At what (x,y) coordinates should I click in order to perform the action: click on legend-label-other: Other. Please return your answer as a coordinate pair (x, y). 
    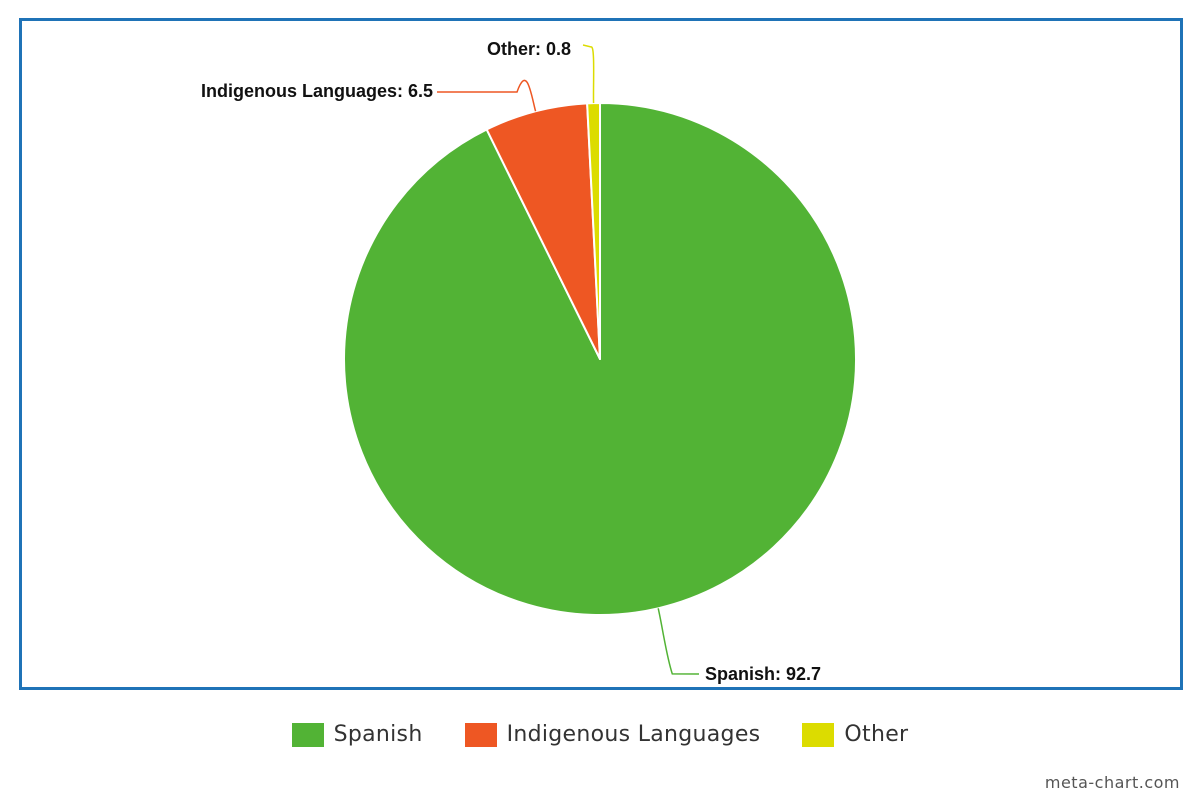
    Looking at the image, I should click on (876, 734).